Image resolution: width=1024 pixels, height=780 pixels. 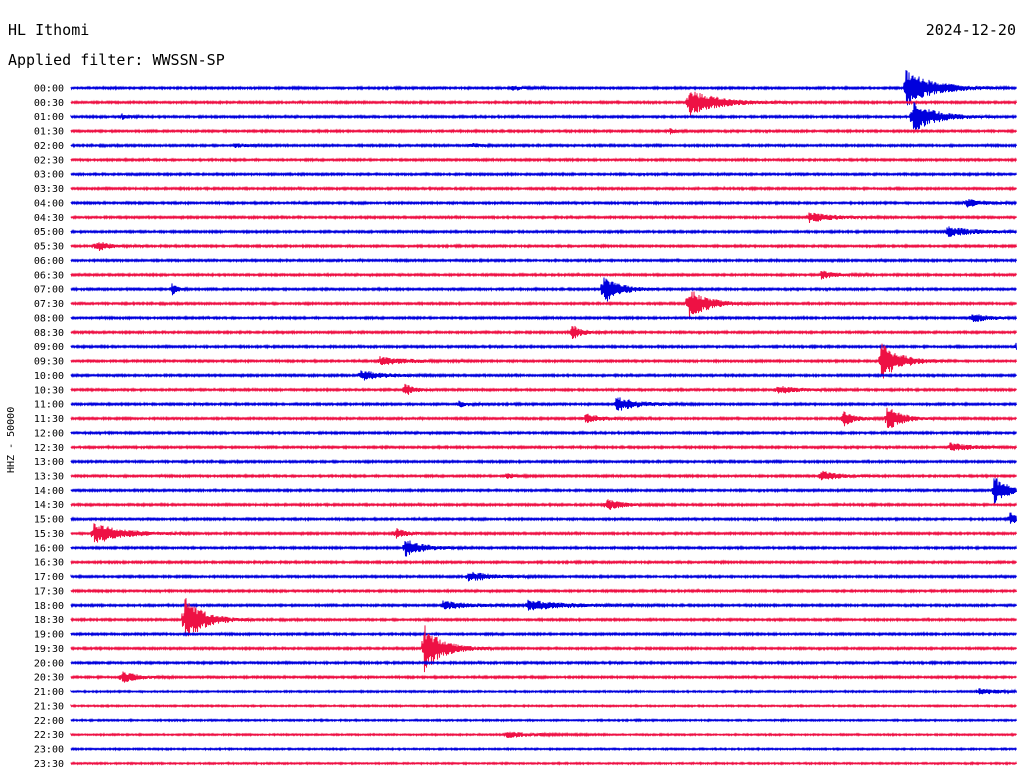 What do you see at coordinates (49, 103) in the screenshot?
I see `time-label: 00:30` at bounding box center [49, 103].